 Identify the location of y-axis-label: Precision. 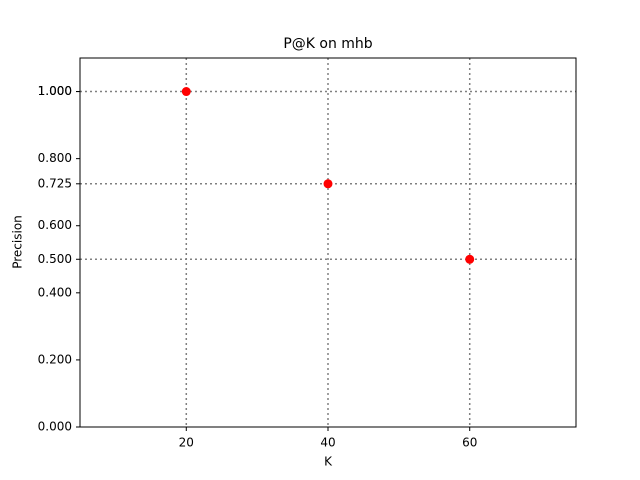
(18, 242).